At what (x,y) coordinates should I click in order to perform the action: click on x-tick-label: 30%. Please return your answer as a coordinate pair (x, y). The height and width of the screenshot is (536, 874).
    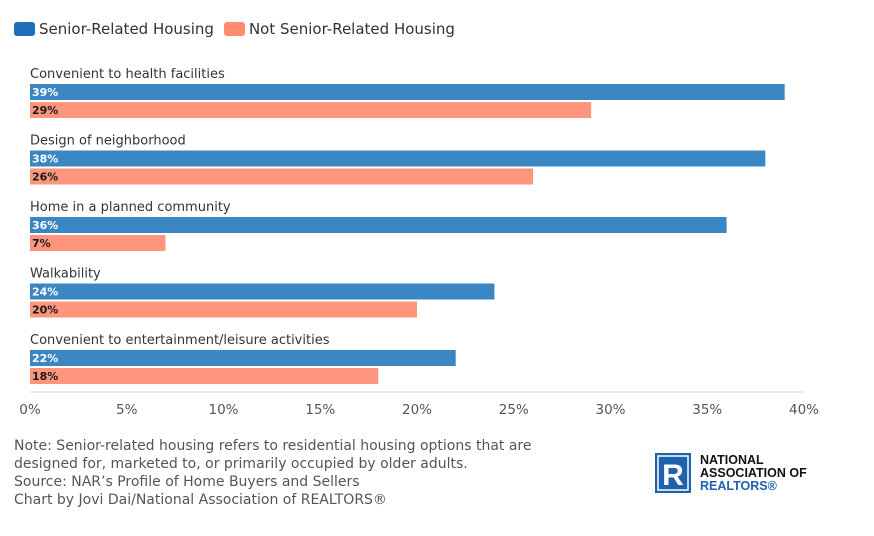
    Looking at the image, I should click on (610, 410).